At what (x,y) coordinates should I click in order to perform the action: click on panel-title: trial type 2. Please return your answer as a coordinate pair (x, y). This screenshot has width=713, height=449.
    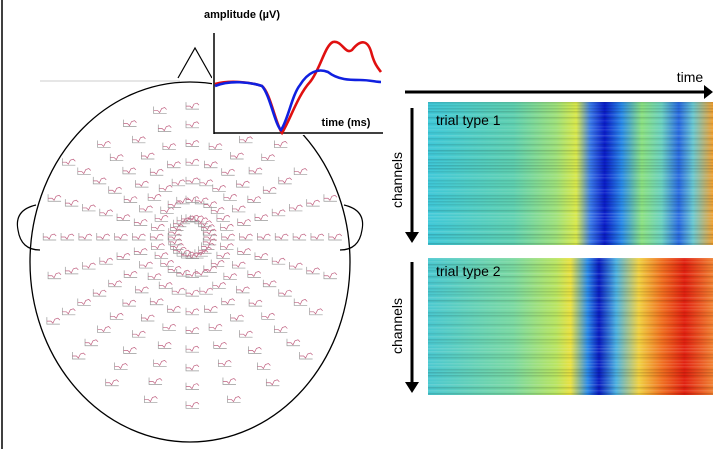
    Looking at the image, I should click on (468, 271).